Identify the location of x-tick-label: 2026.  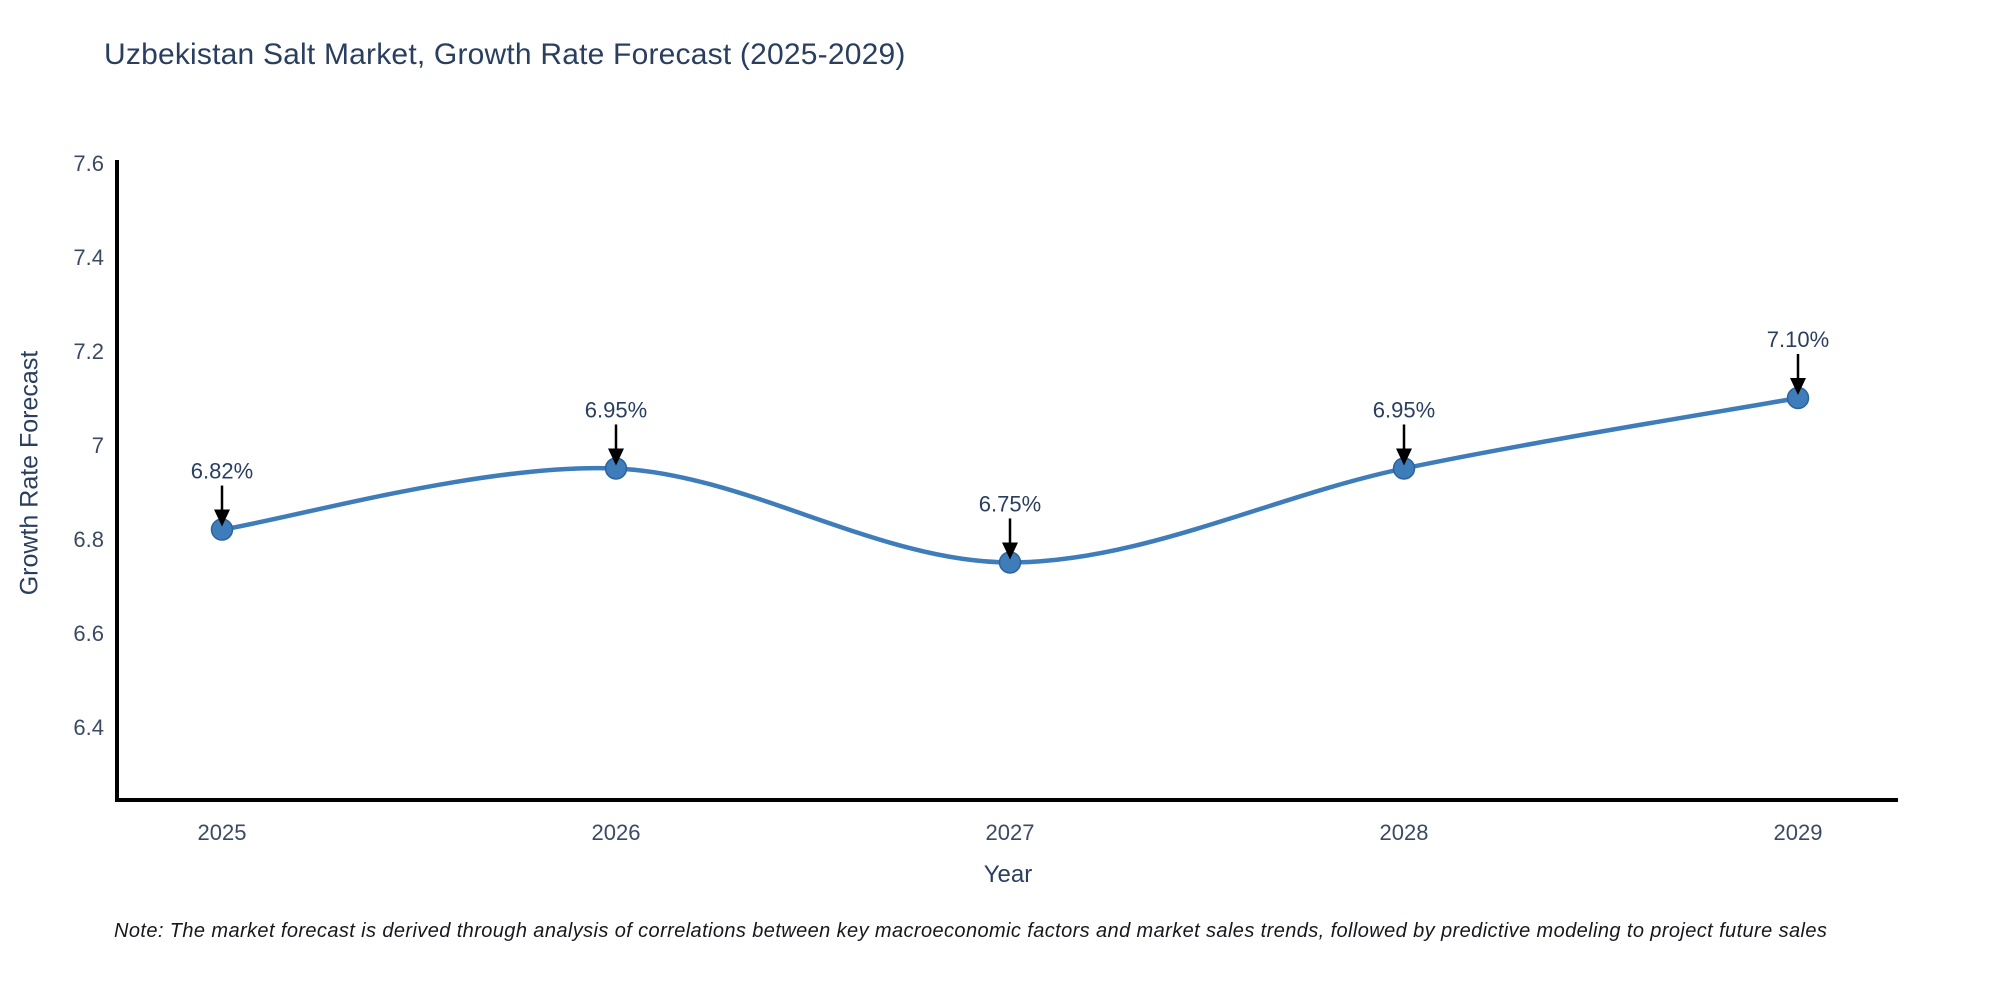
(616, 832).